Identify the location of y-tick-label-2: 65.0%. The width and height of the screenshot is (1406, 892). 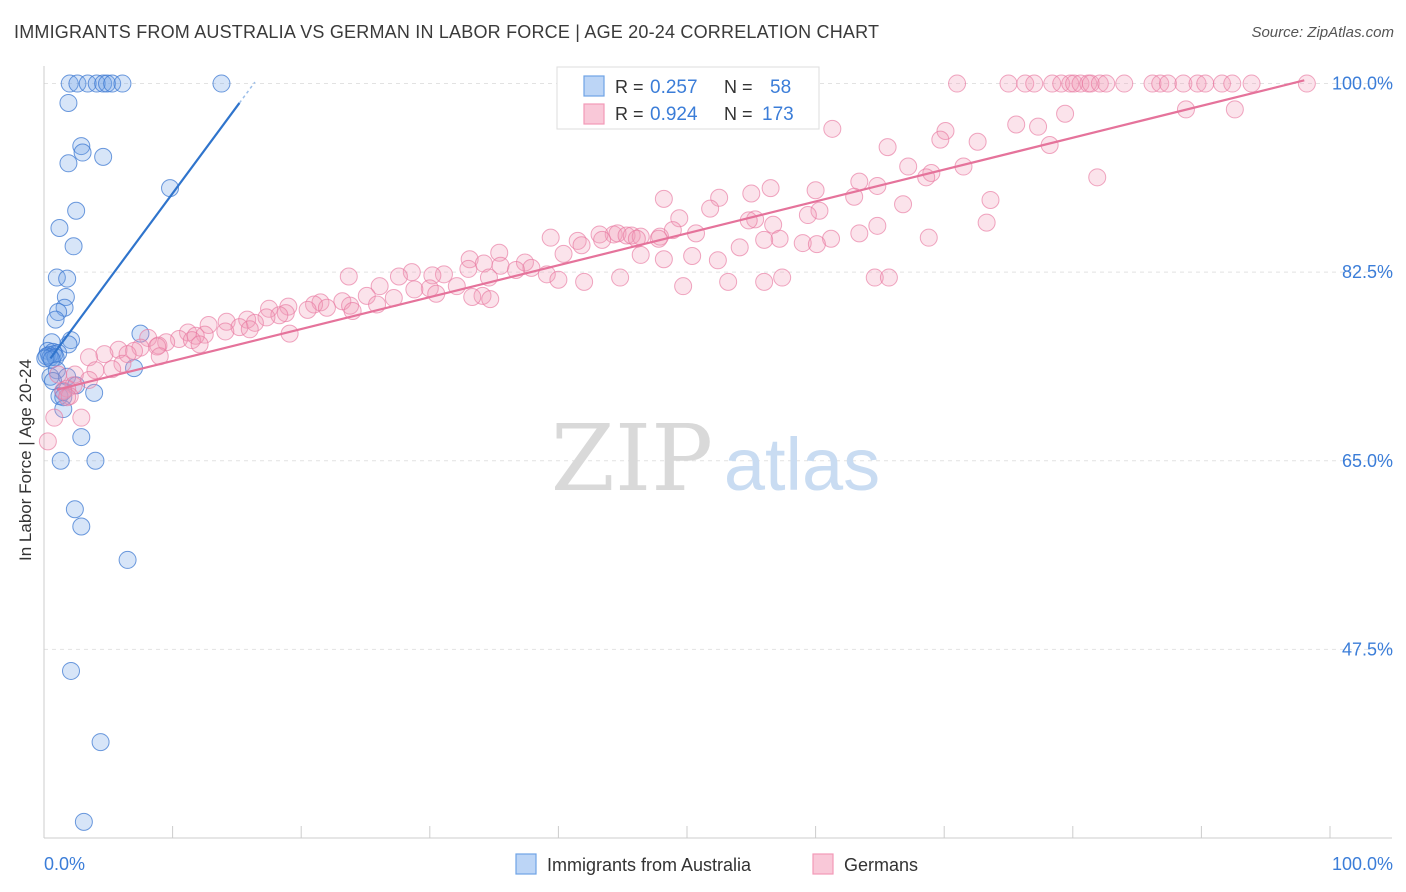
(1367, 461).